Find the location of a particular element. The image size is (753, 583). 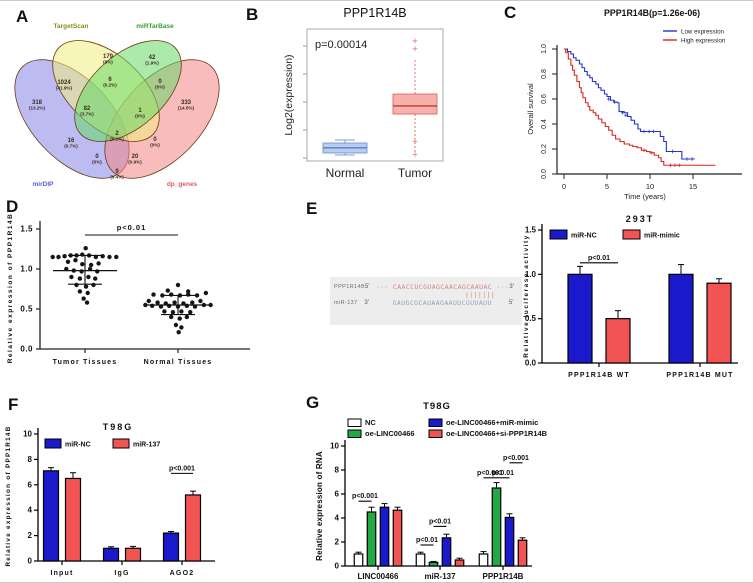

x-axis-label: Time (years) is located at coordinates (645, 196).